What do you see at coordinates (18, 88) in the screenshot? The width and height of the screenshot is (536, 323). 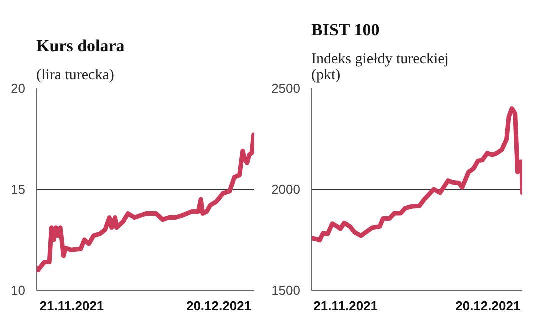 I see `y-tick-label: 20` at bounding box center [18, 88].